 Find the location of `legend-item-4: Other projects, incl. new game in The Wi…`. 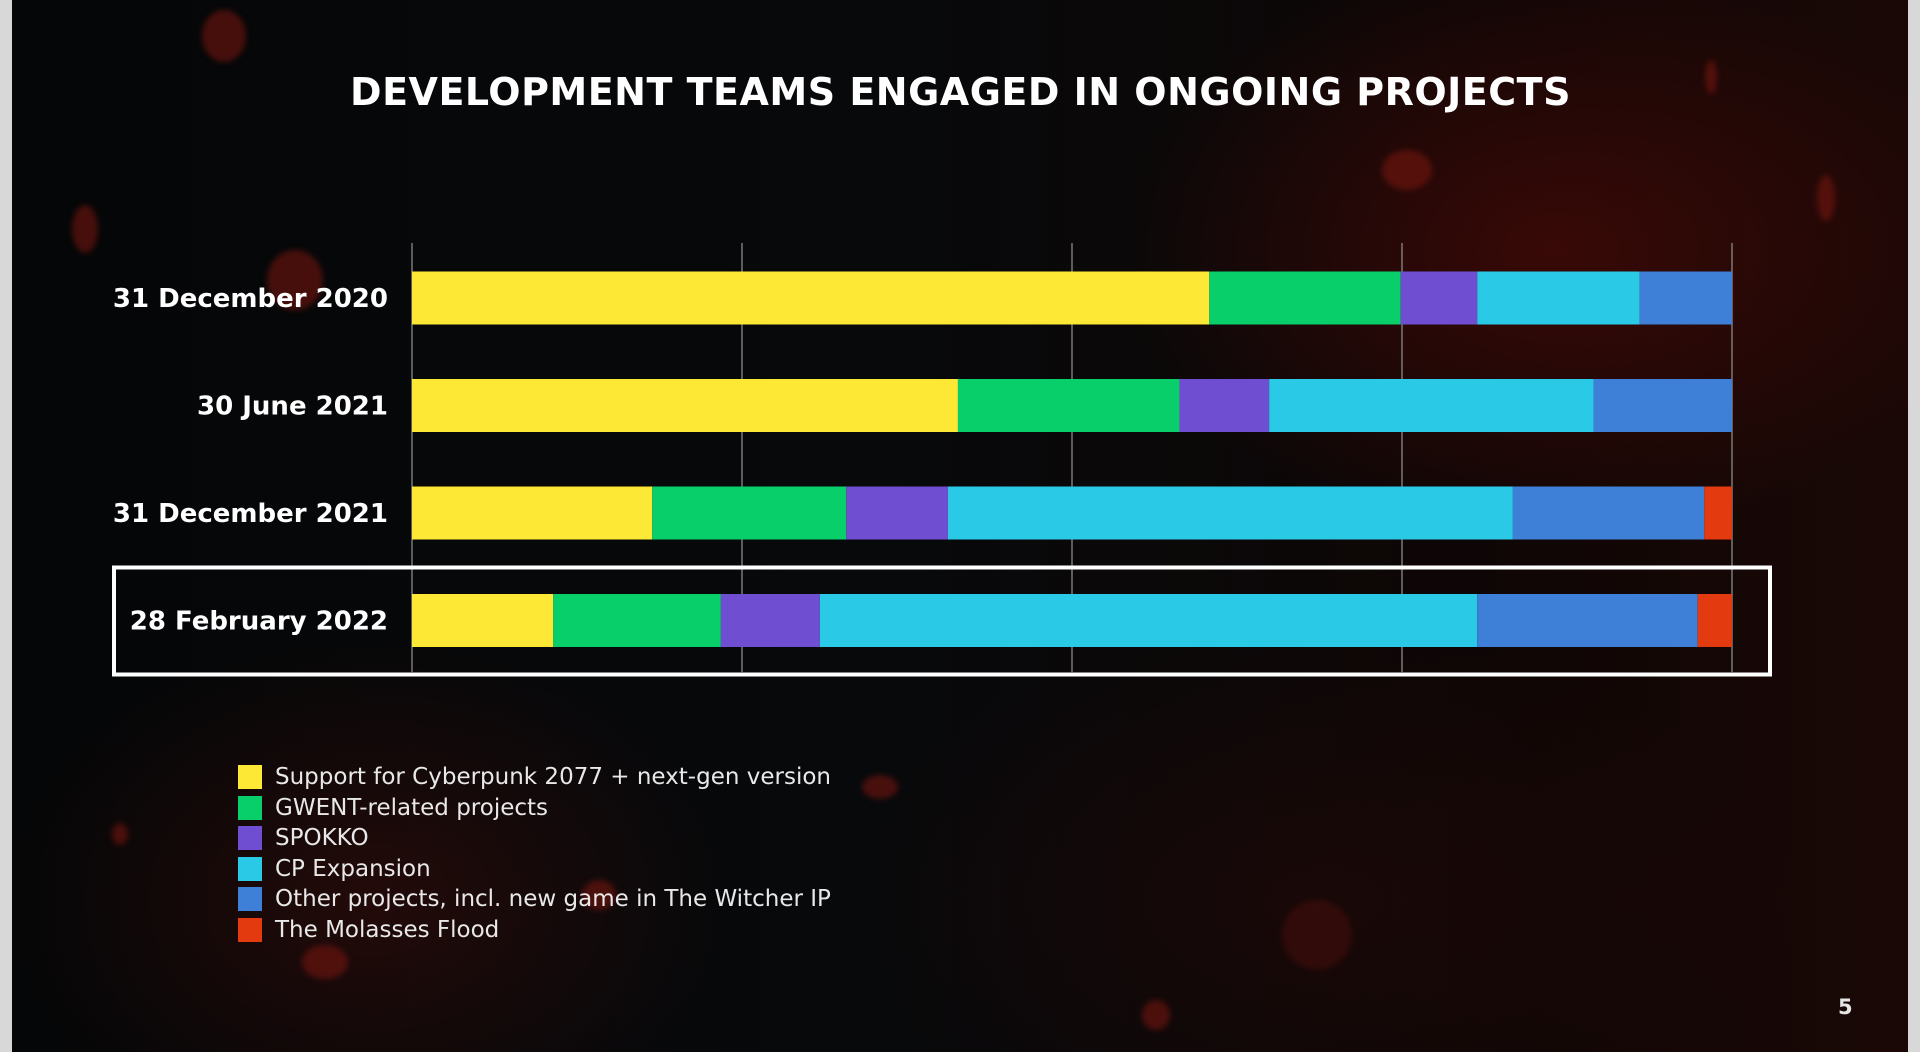

legend-item-4: Other projects, incl. new game in The Wi… is located at coordinates (534, 899).